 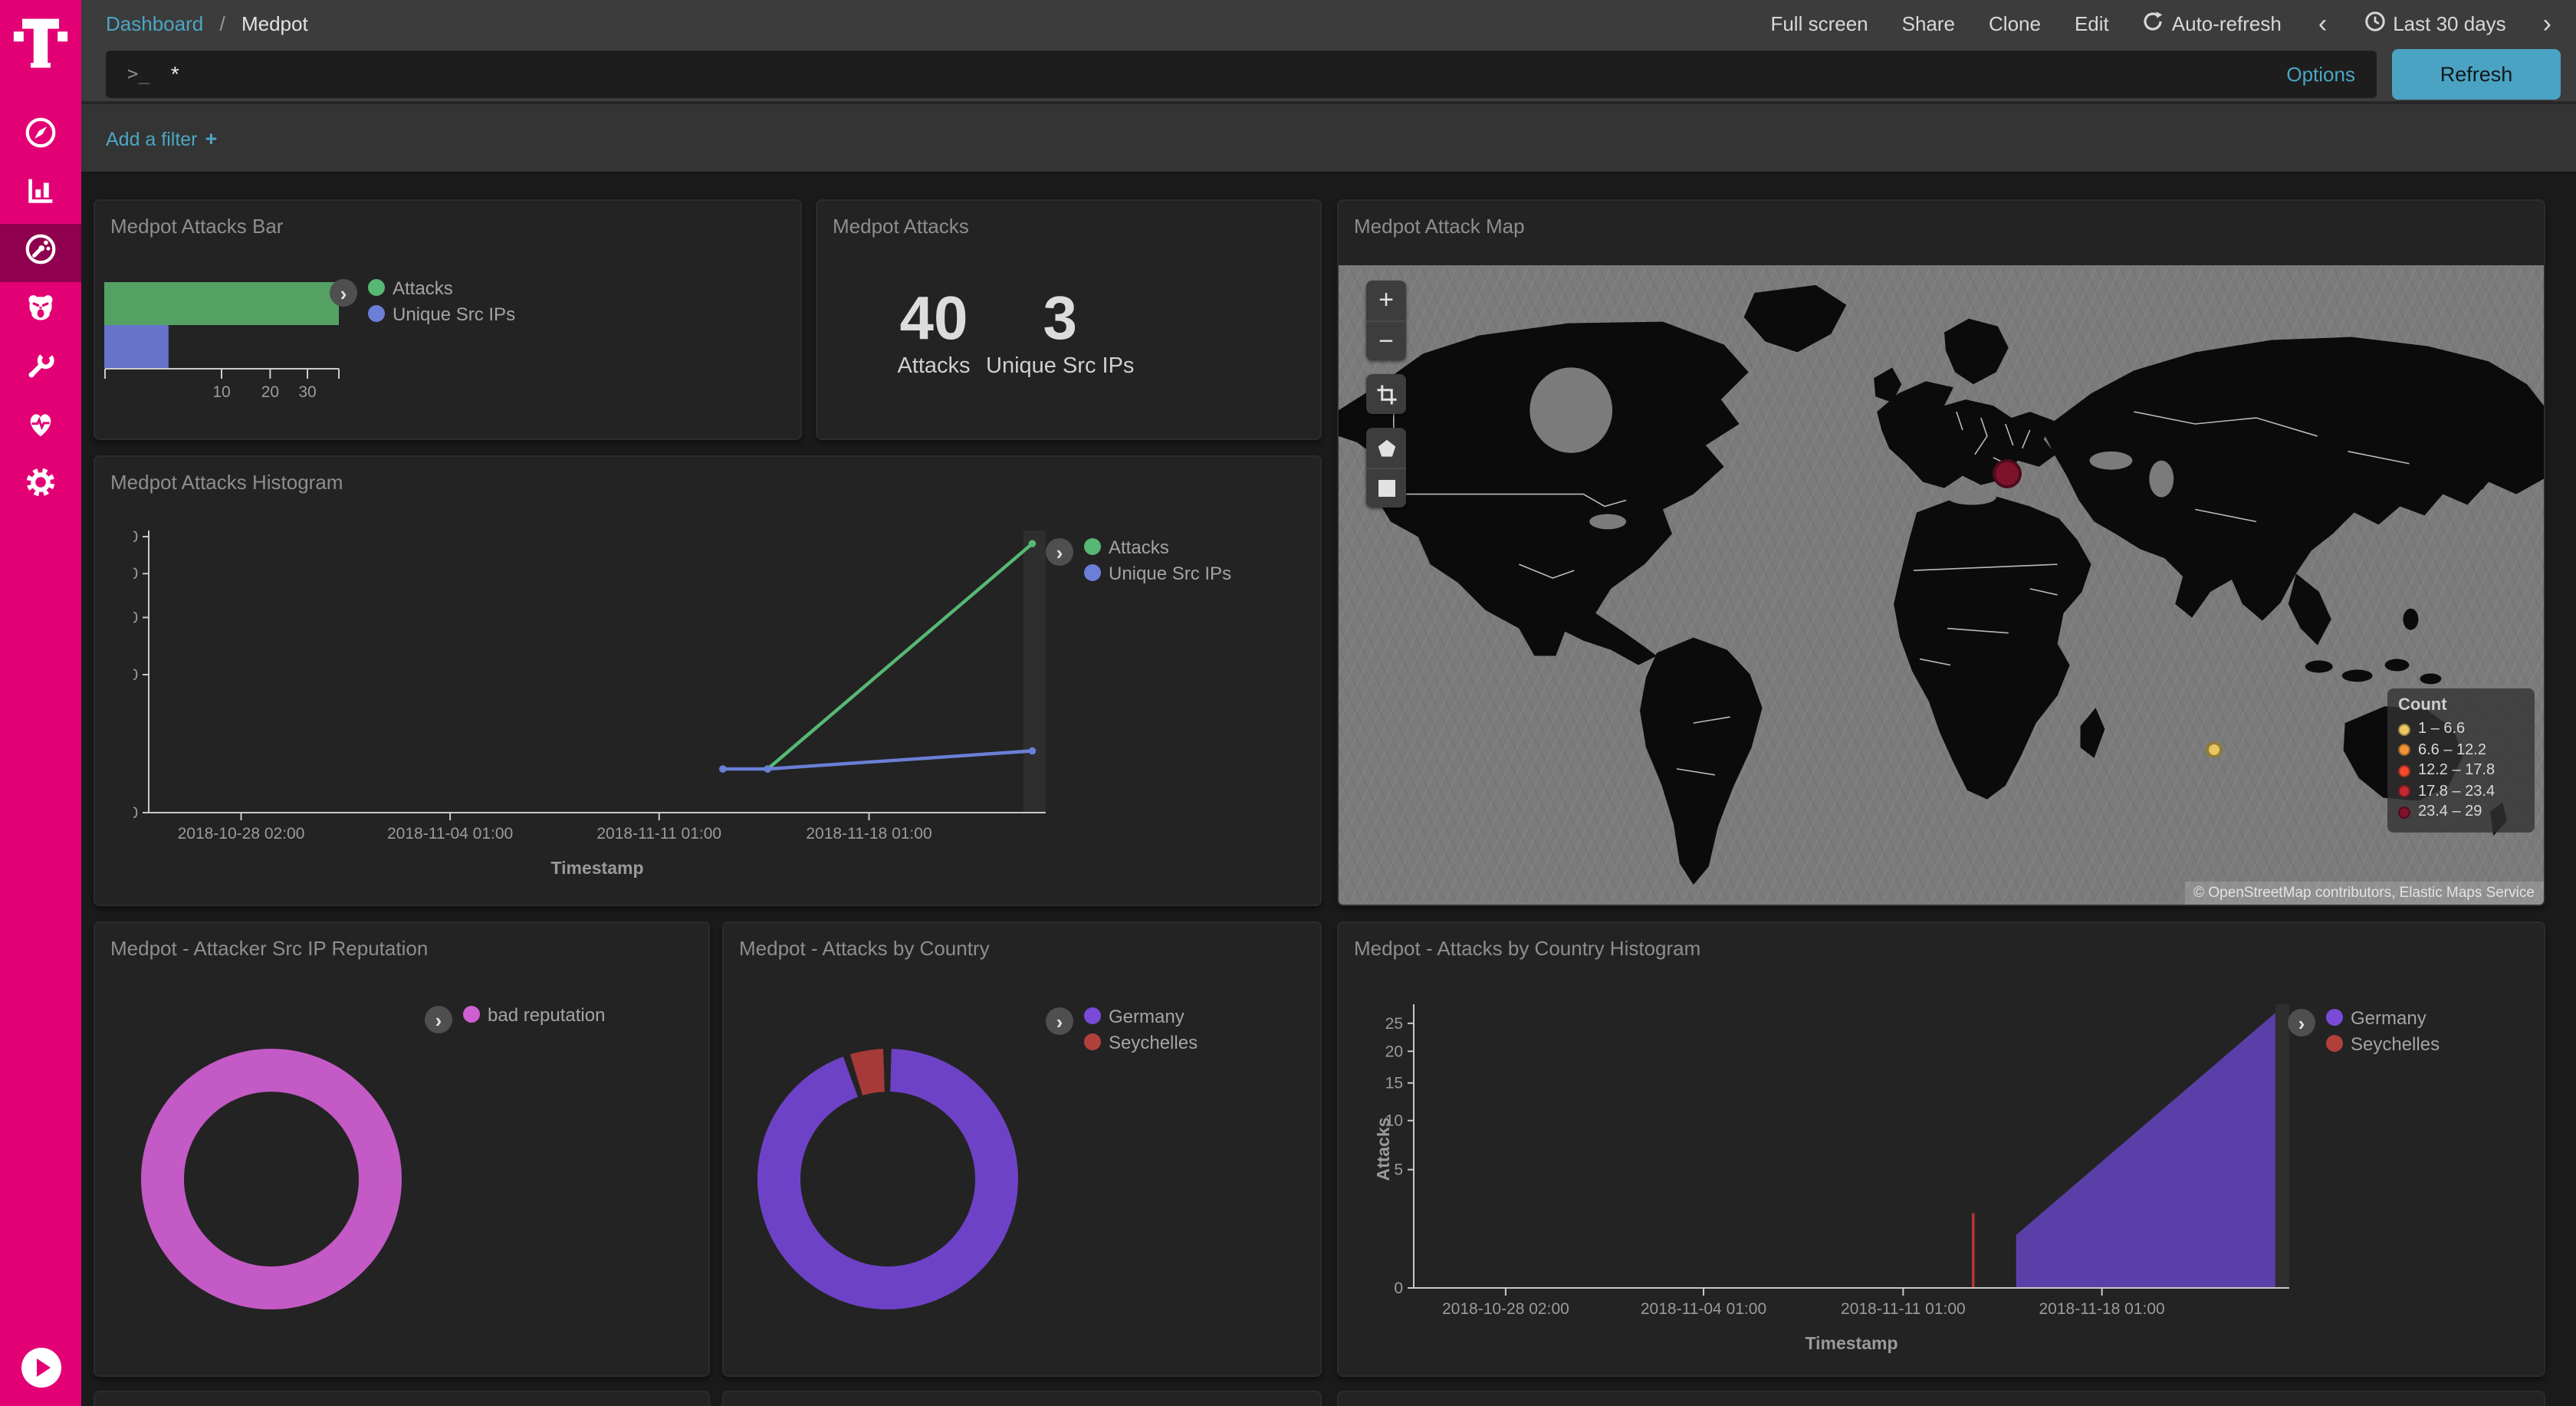 I want to click on svg-text: 2018-10-28 02:00, so click(x=1505, y=1309).